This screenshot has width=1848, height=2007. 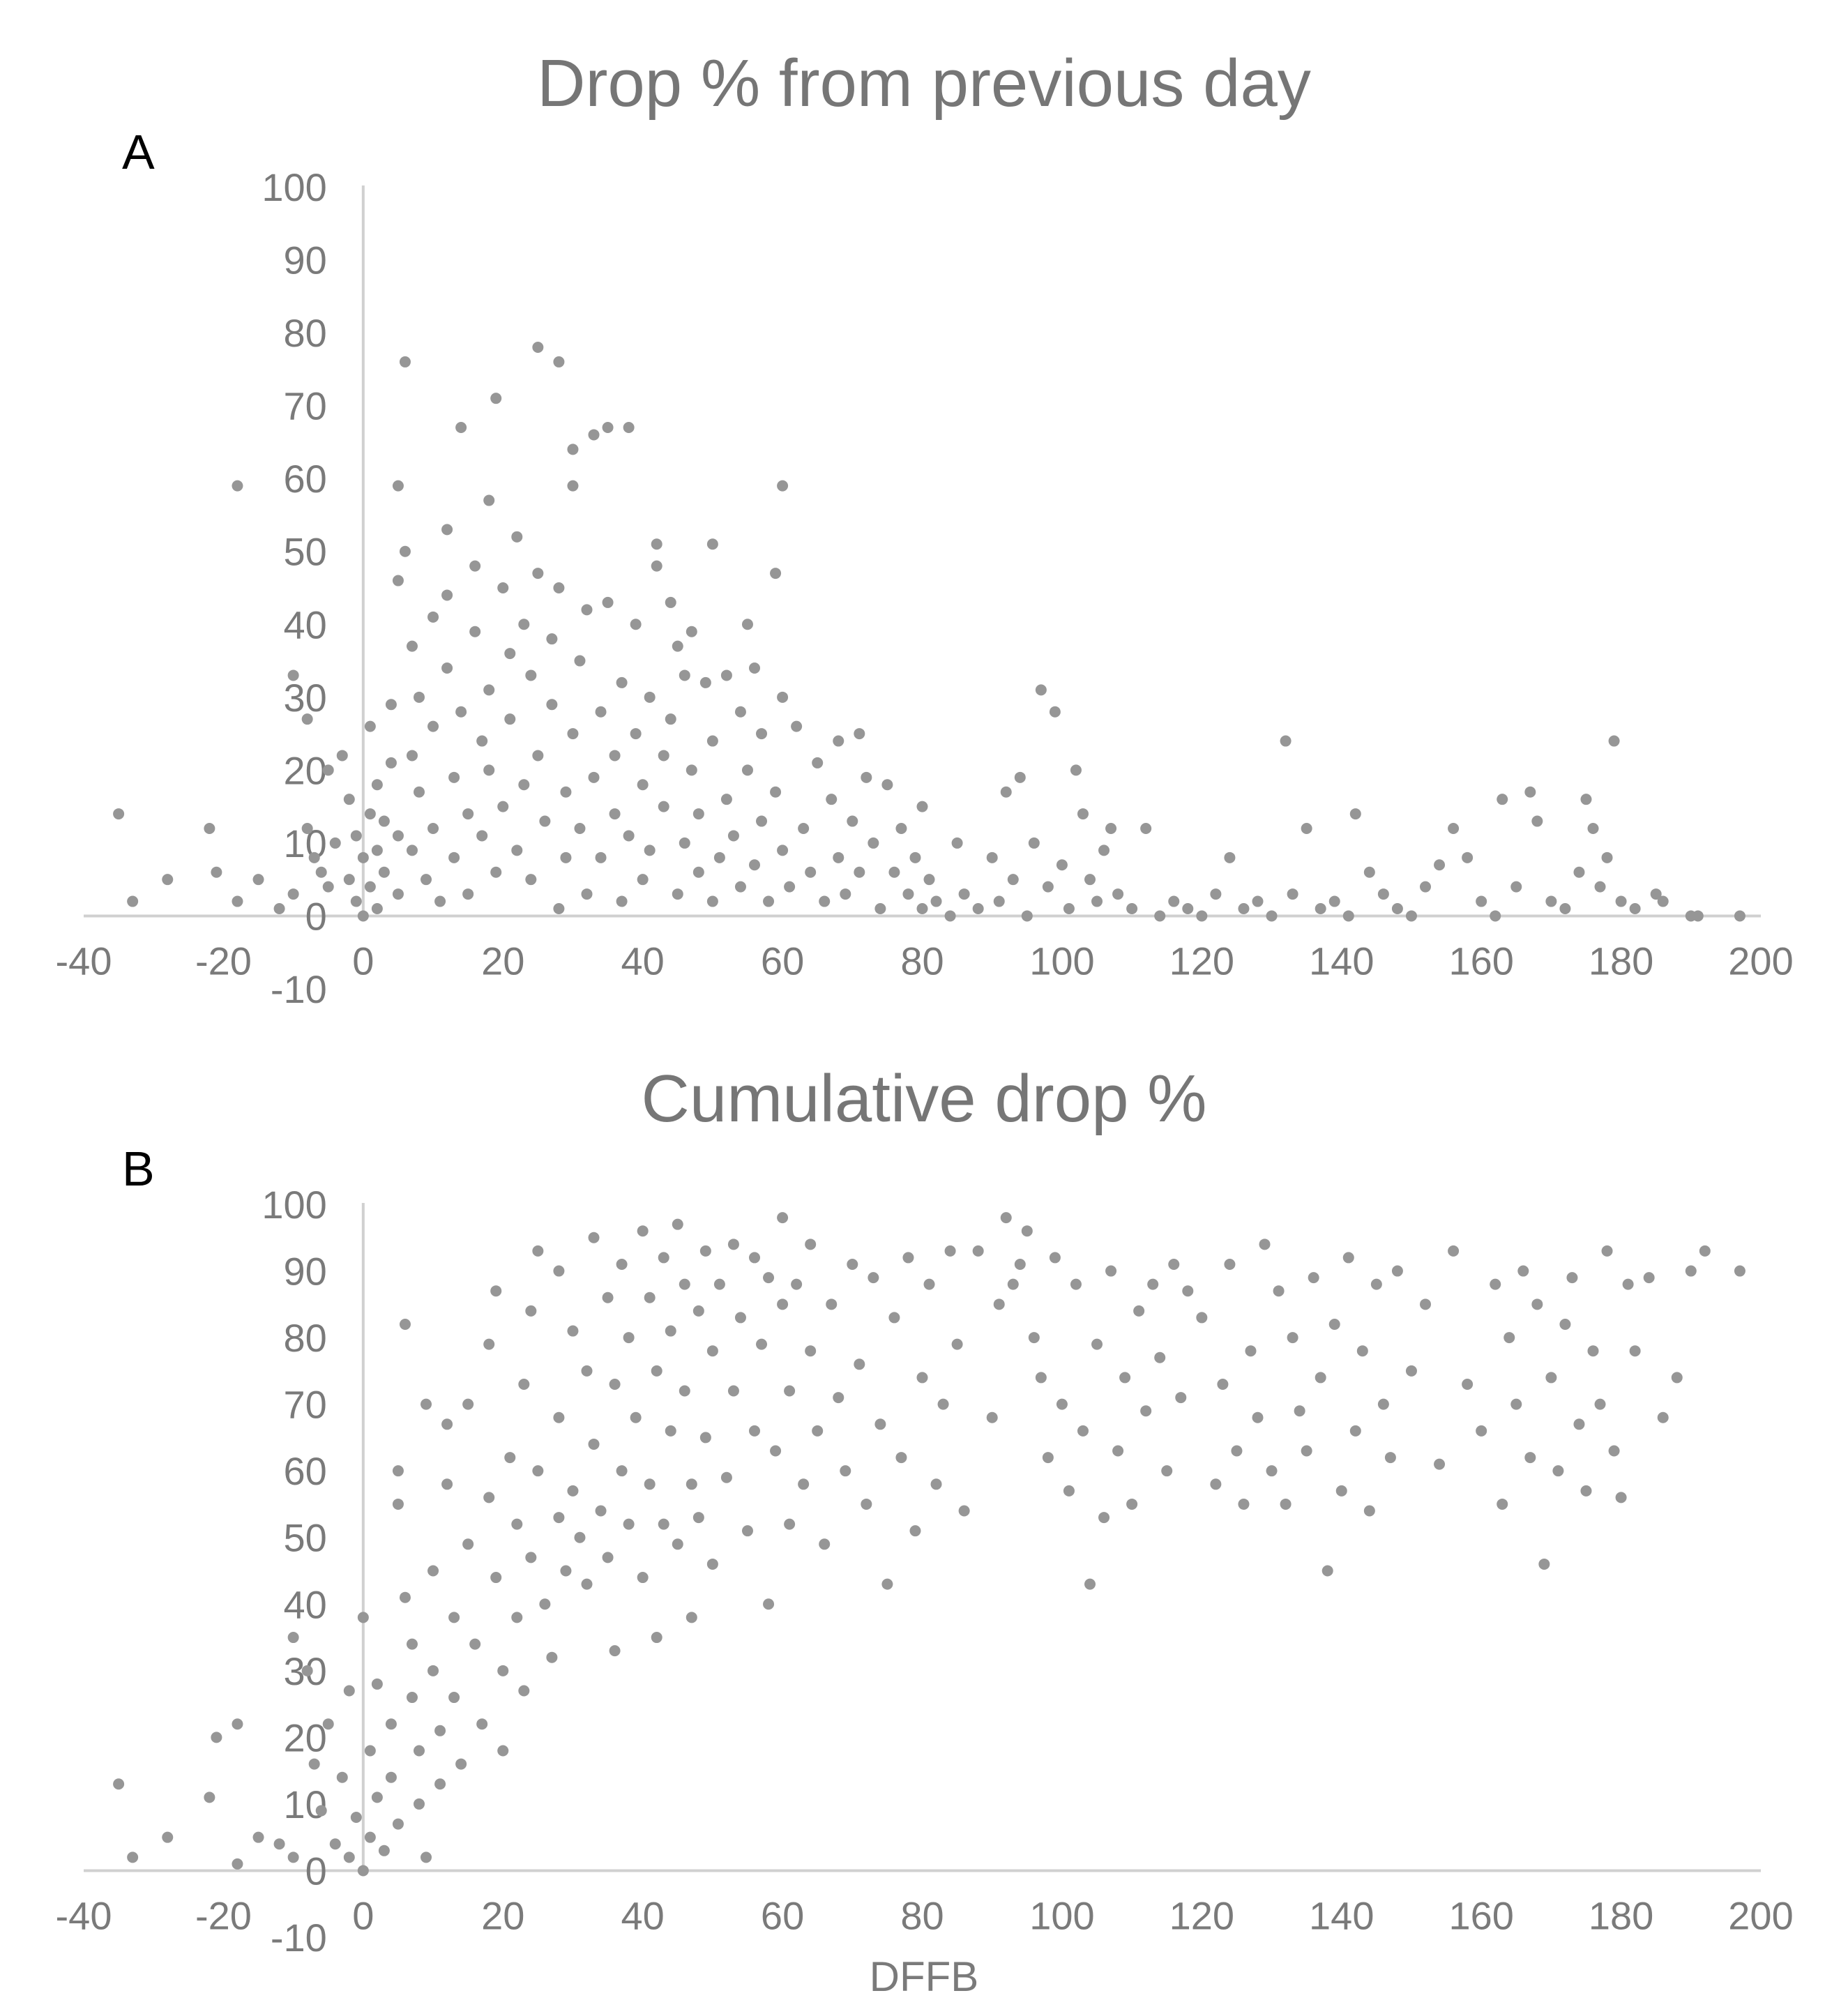 What do you see at coordinates (305, 1737) in the screenshot?
I see `y-tick-label: 20` at bounding box center [305, 1737].